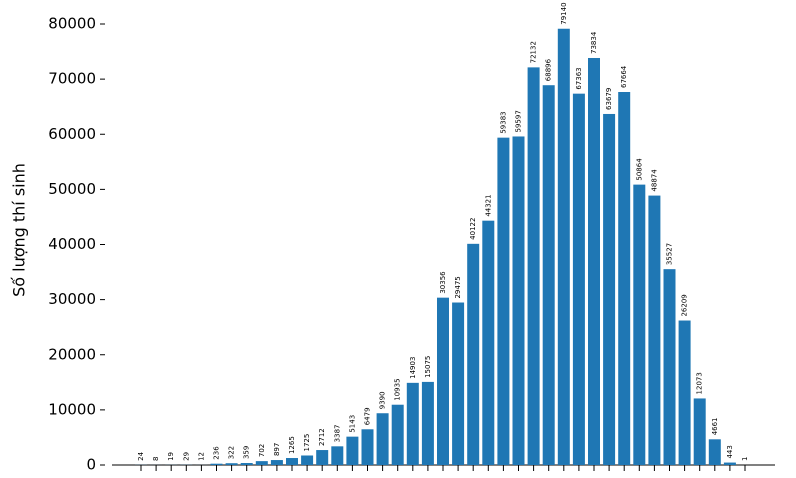 The width and height of the screenshot is (796, 478). Describe the element at coordinates (458, 287) in the screenshot. I see `value-label: 29475` at that location.